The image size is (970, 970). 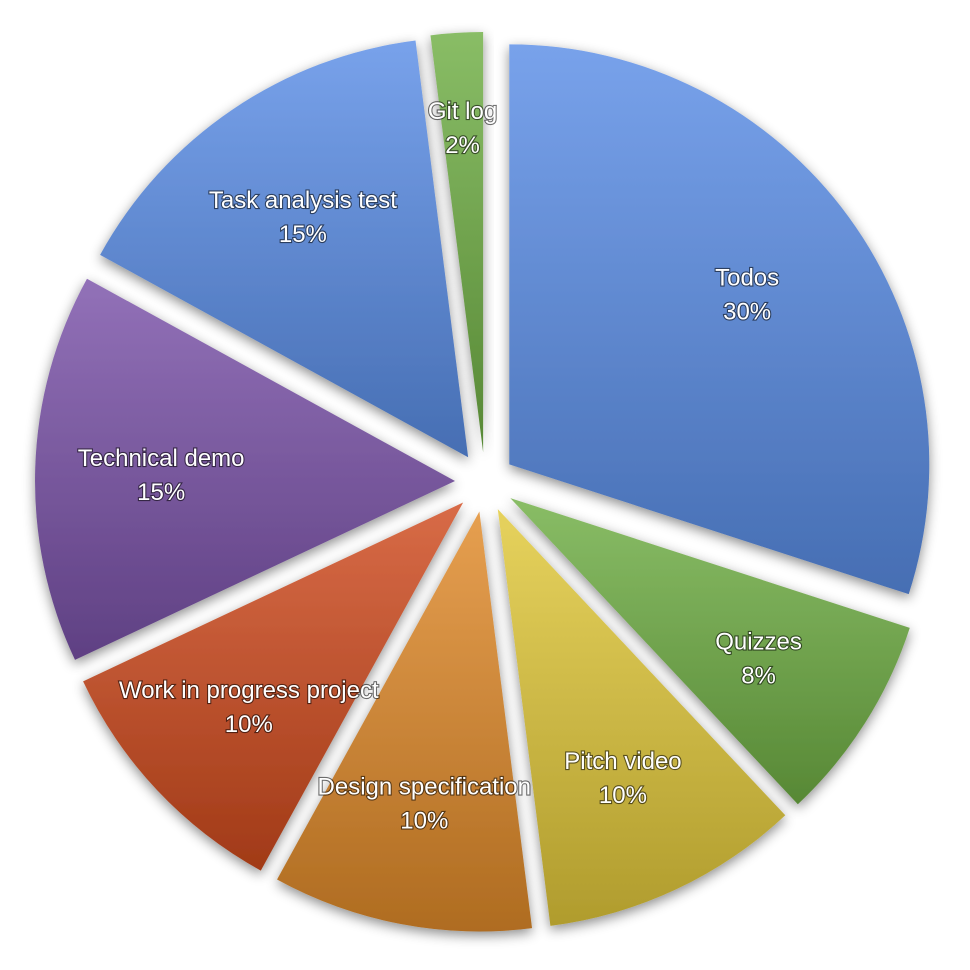 I want to click on slice-percent-quizzes: 8%, so click(x=758, y=676).